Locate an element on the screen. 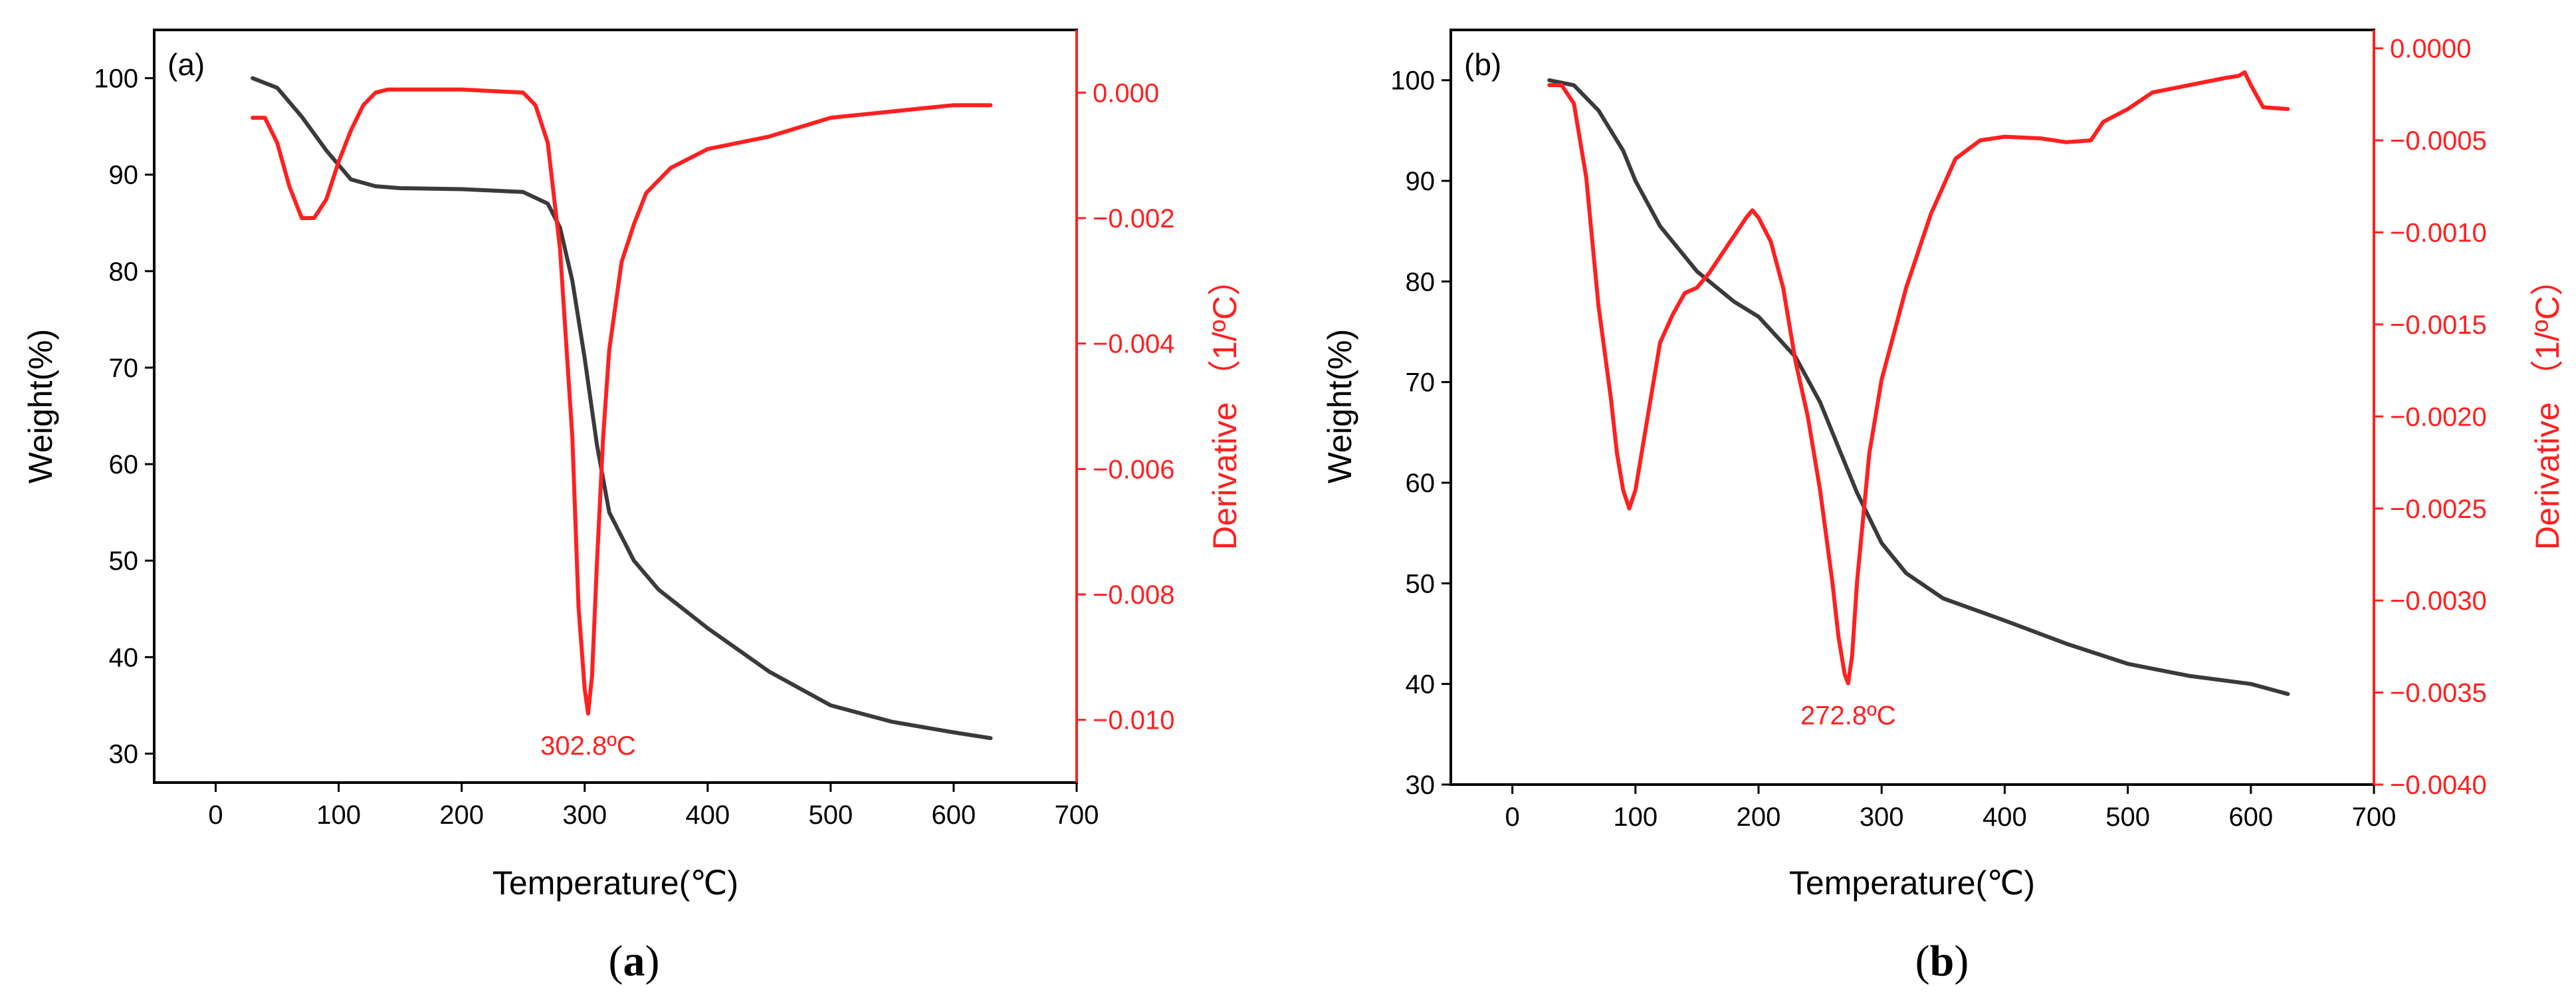  caption-a: (a) is located at coordinates (634, 961).